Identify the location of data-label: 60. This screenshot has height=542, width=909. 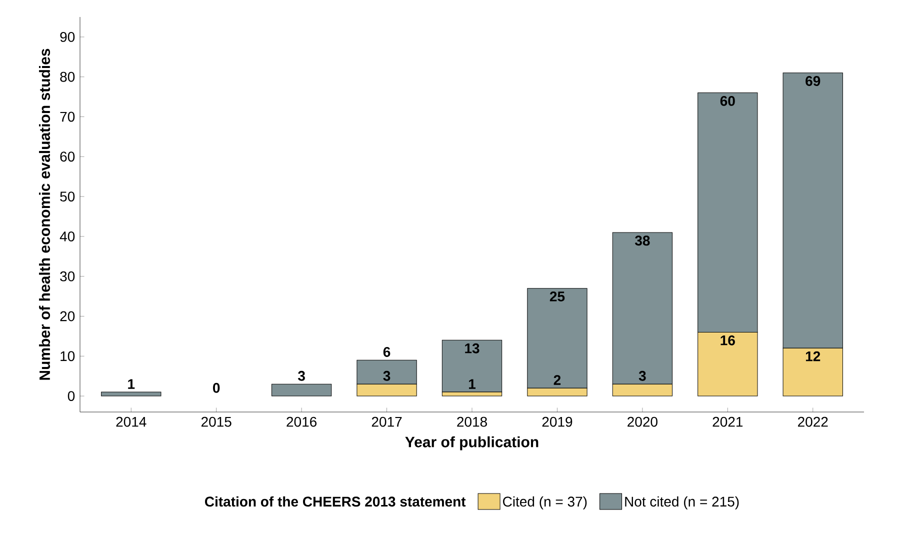
(727, 101).